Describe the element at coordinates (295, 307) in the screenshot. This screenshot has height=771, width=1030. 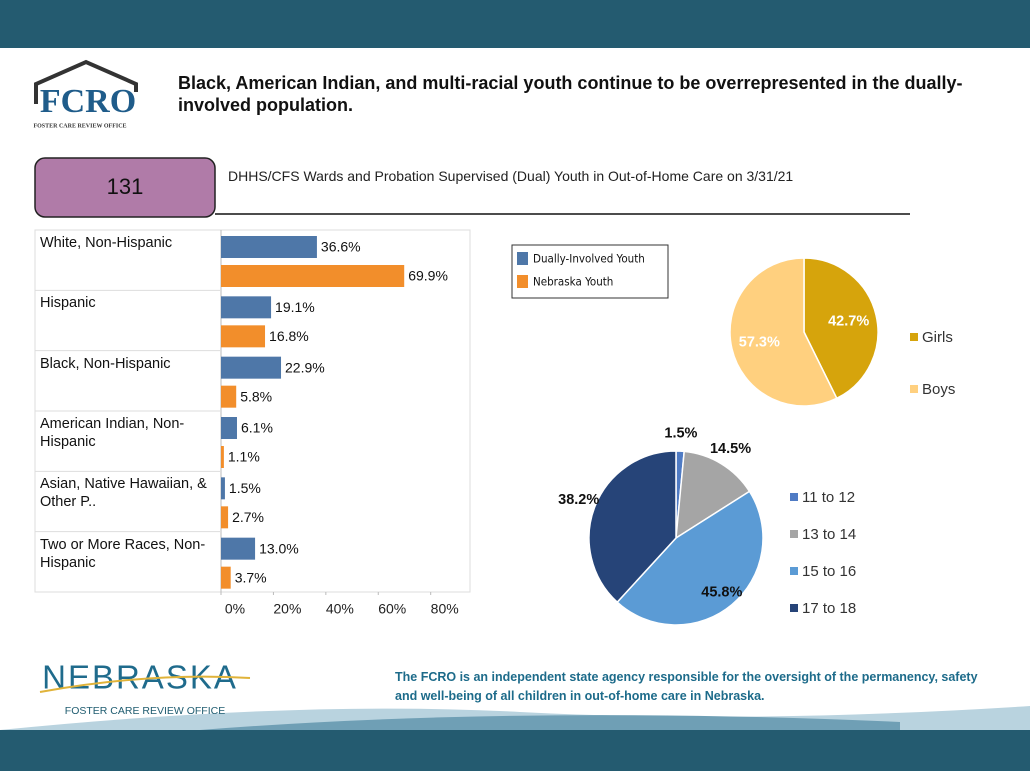
I see `value-label: 19.1%` at that location.